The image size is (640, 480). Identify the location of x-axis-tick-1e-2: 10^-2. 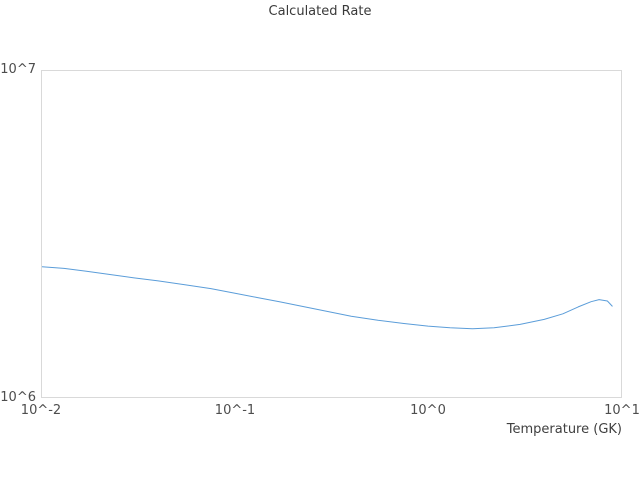
(41, 410).